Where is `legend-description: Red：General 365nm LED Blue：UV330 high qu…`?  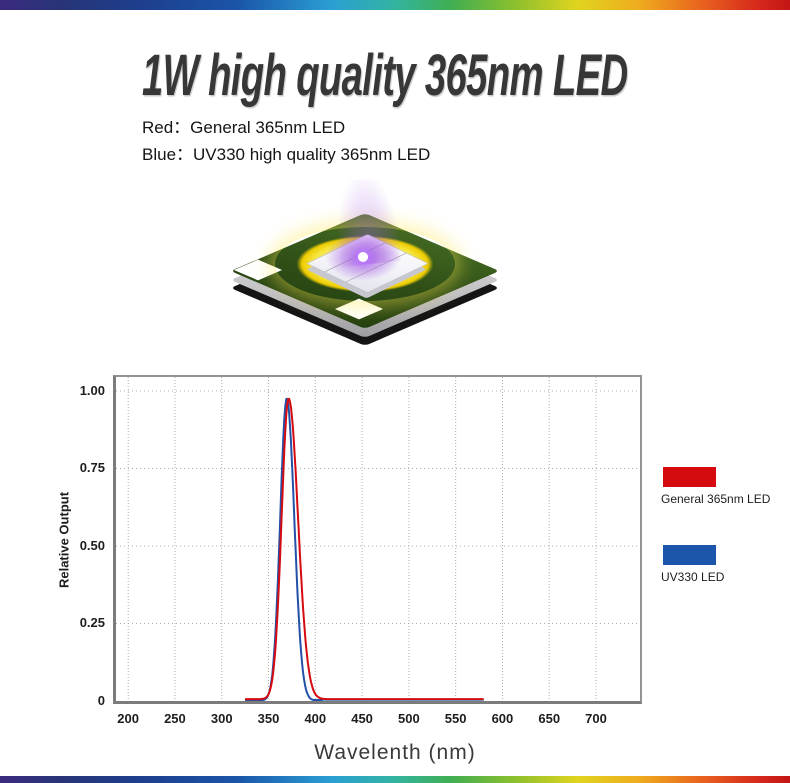
legend-description: Red：General 365nm LED Blue：UV330 high qu… is located at coordinates (286, 141).